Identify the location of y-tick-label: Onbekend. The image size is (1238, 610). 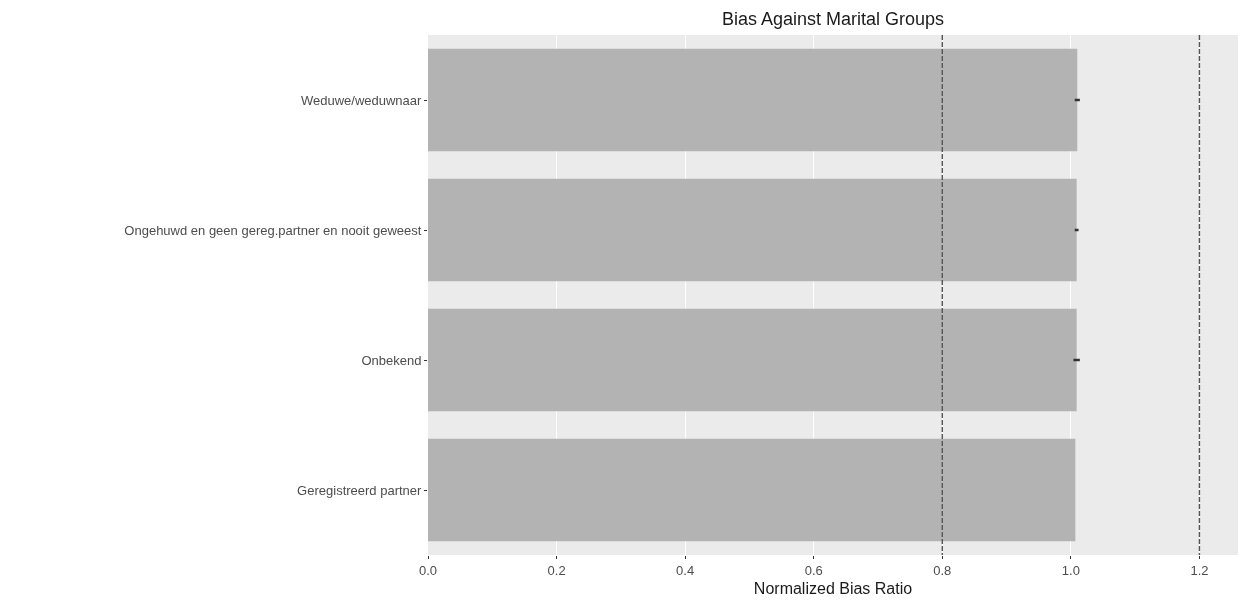
(391, 360).